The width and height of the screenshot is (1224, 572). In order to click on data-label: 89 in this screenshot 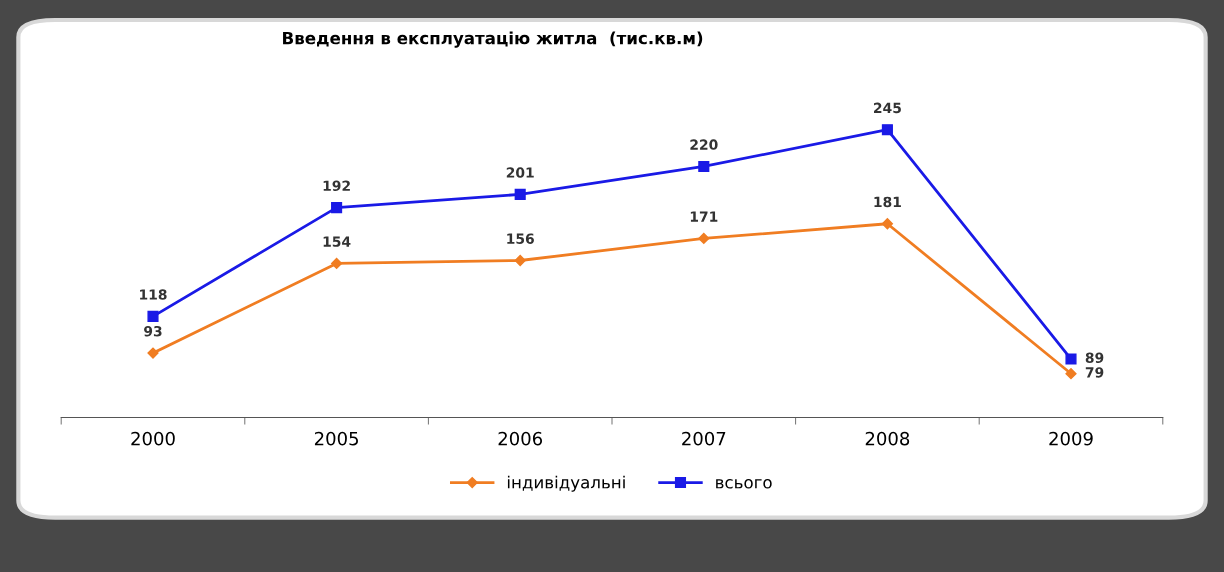, I will do `click(1094, 357)`.